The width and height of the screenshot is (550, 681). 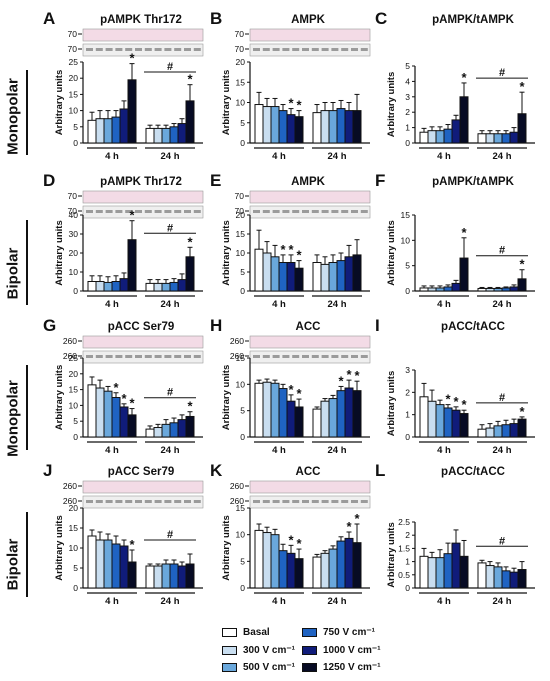 I want to click on panel-title: pACC/tACC, so click(x=473, y=327).